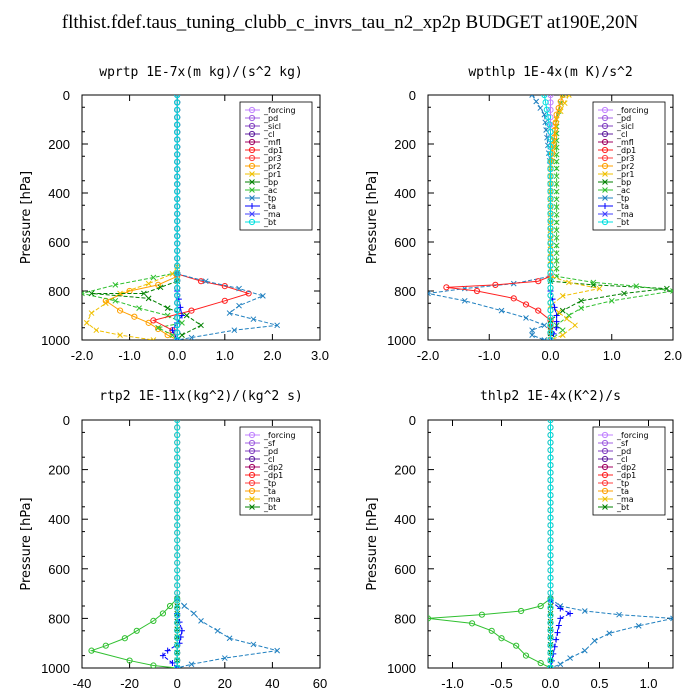  What do you see at coordinates (550, 544) in the screenshot?
I see `data-area` at bounding box center [550, 544].